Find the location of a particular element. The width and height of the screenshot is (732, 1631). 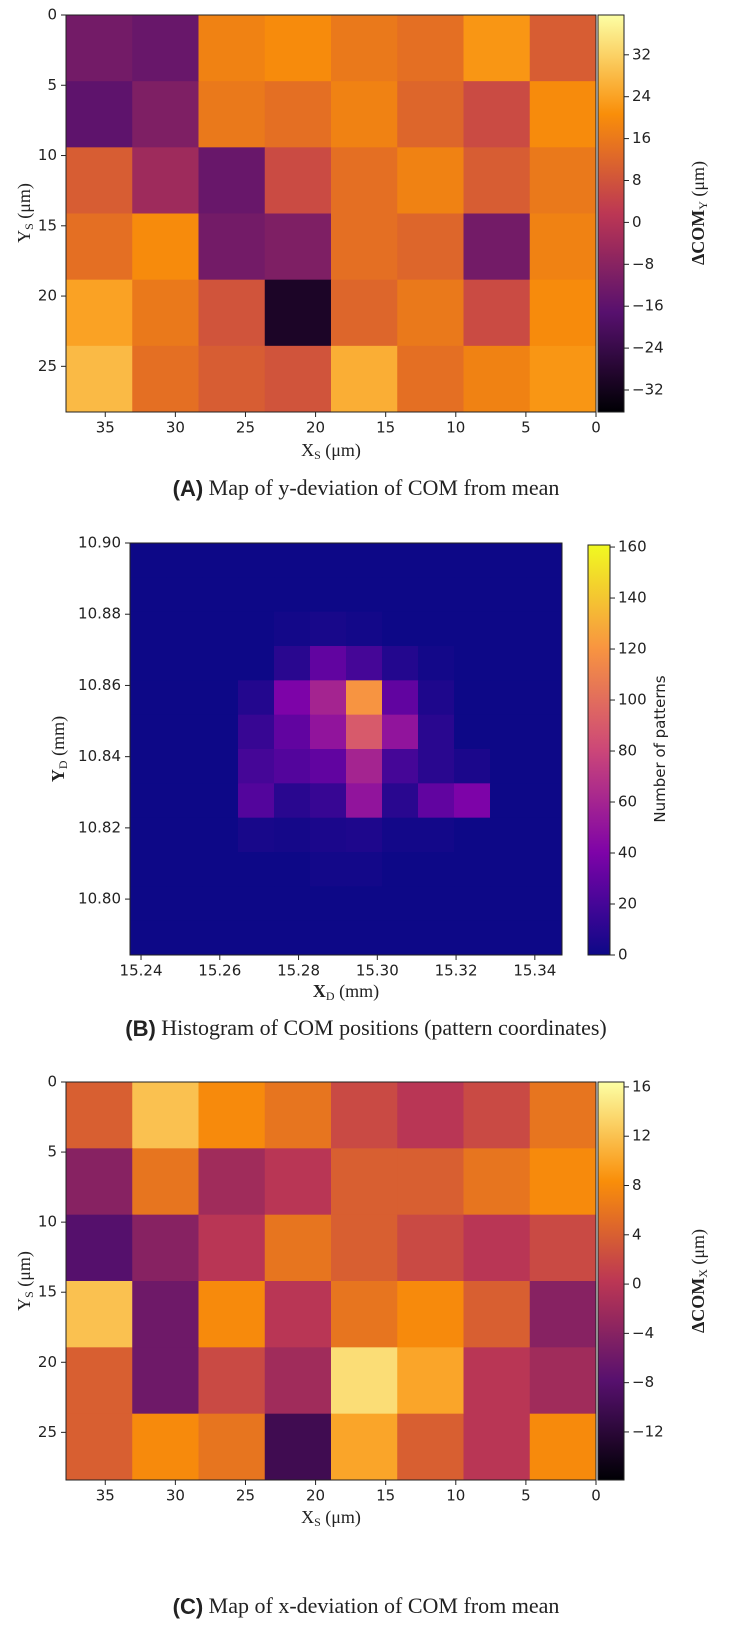

x-tick-label: 25 is located at coordinates (245, 428).